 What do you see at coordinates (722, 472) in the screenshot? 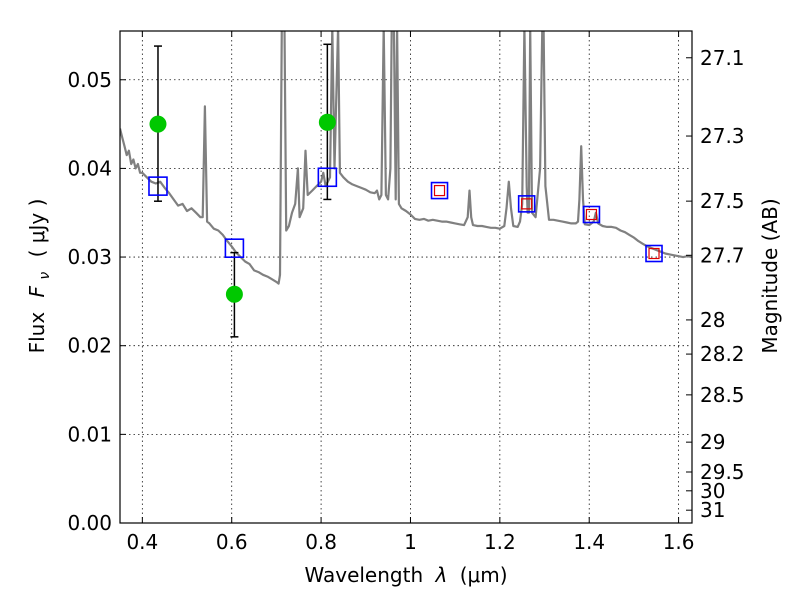
I see `y2-tick-label: 29.5` at bounding box center [722, 472].